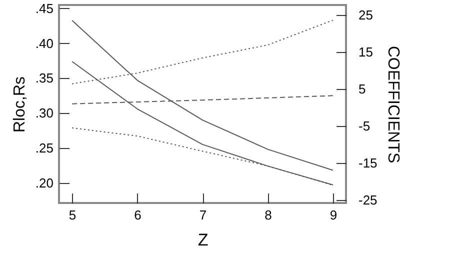 The width and height of the screenshot is (474, 270). I want to click on y2-tick-label: 15, so click(365, 52).